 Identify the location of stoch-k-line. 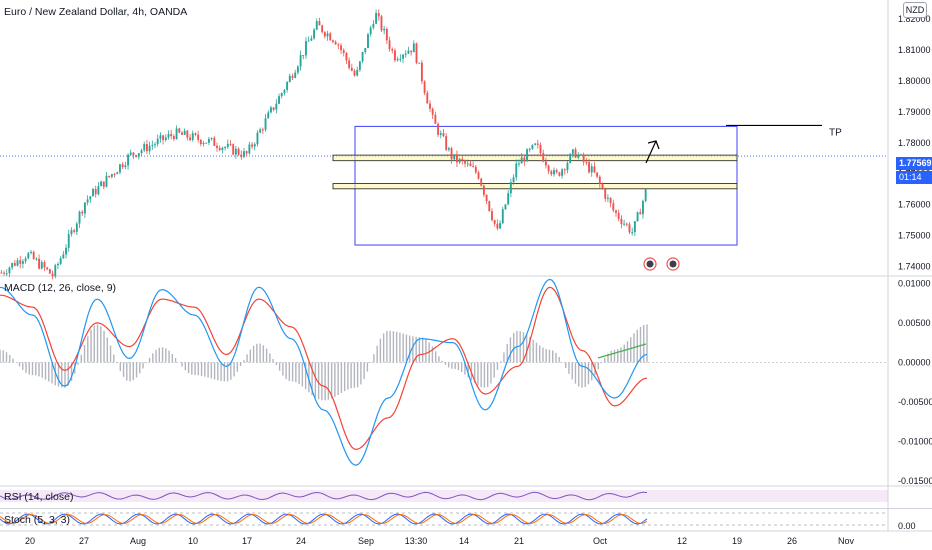
(324, 519).